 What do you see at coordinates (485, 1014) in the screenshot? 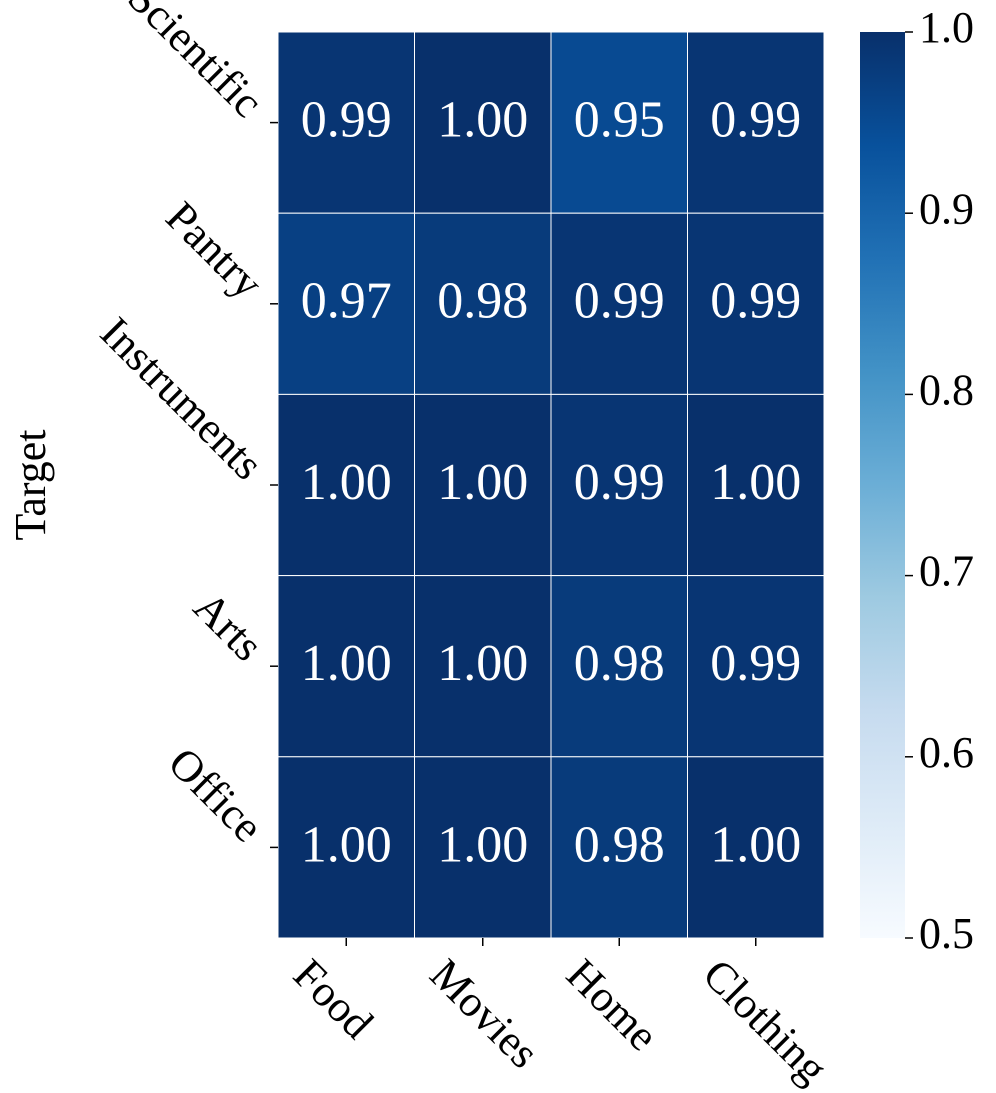
I see `x-tick-label: Movies` at bounding box center [485, 1014].